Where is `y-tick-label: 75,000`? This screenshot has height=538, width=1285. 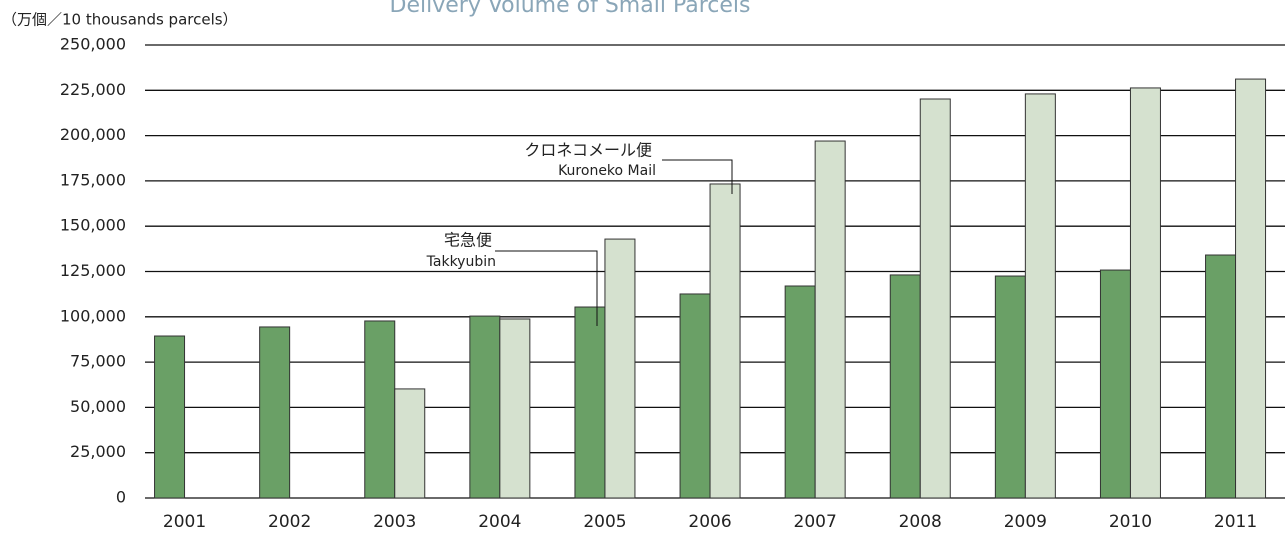
y-tick-label: 75,000 is located at coordinates (98, 361).